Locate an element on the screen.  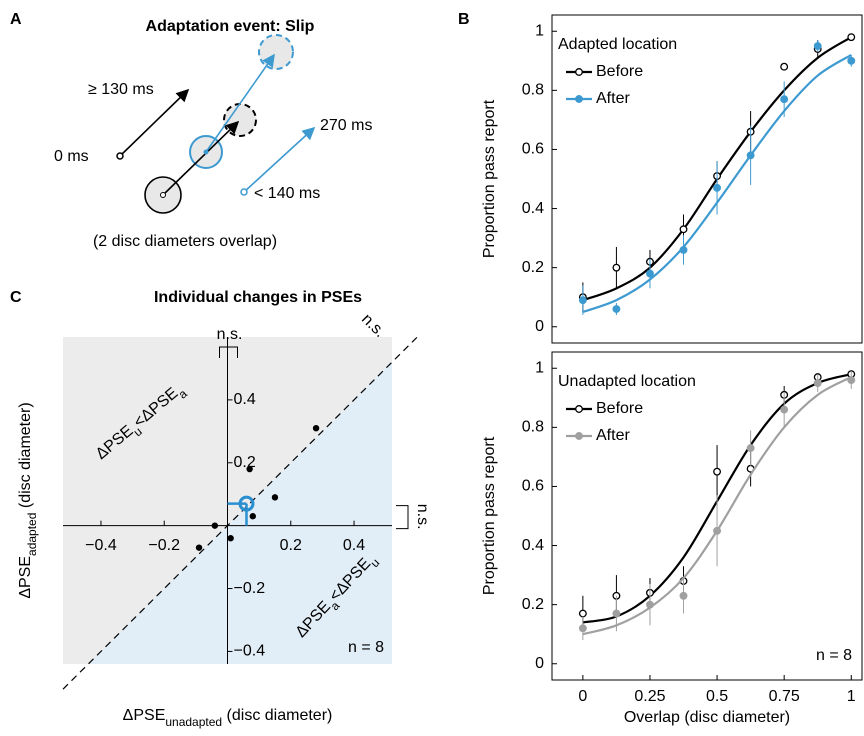
diagram-title: Adaptation event: Slip is located at coordinates (230, 26).